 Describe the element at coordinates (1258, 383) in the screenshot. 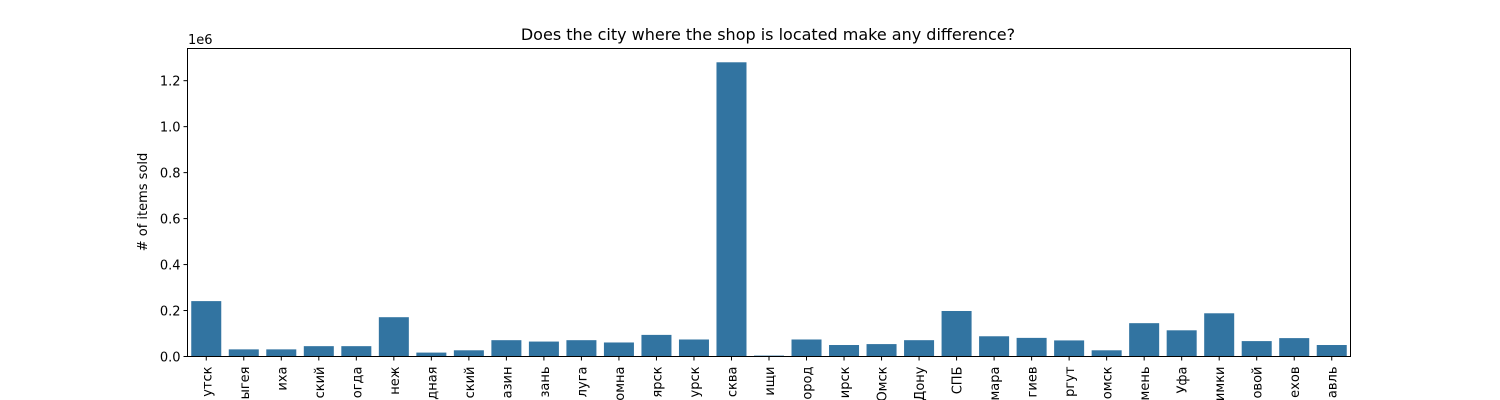

I see `x-tick-label: овой` at that location.